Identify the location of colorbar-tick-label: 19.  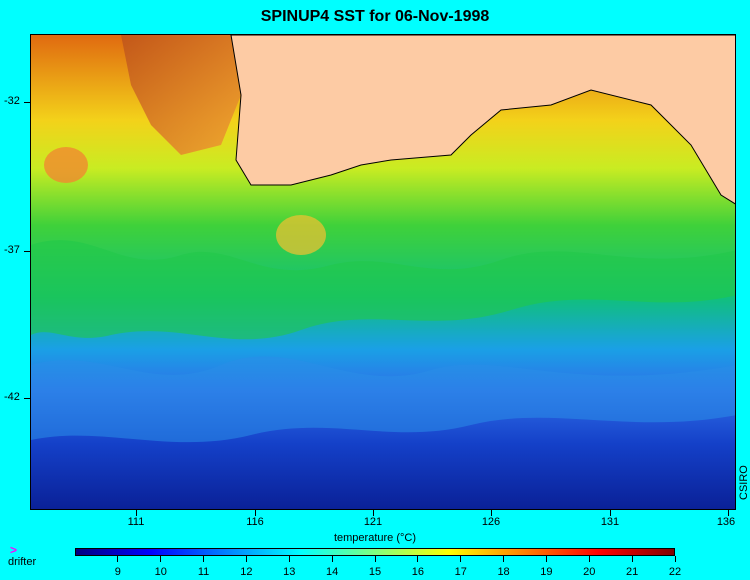
(546, 572).